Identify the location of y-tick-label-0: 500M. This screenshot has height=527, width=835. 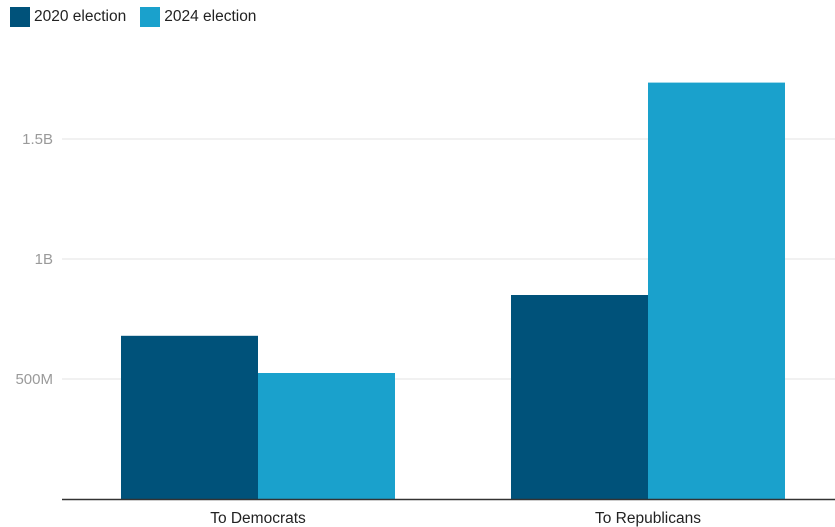
(34, 379).